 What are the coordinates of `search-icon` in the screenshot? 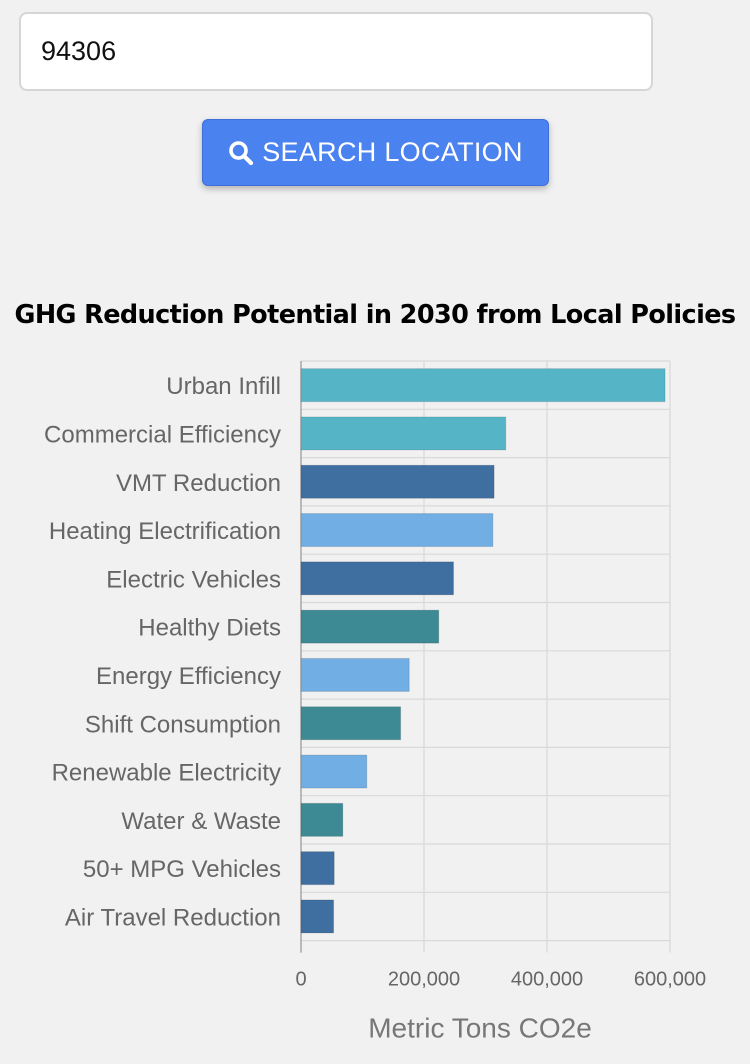 It's located at (241, 153).